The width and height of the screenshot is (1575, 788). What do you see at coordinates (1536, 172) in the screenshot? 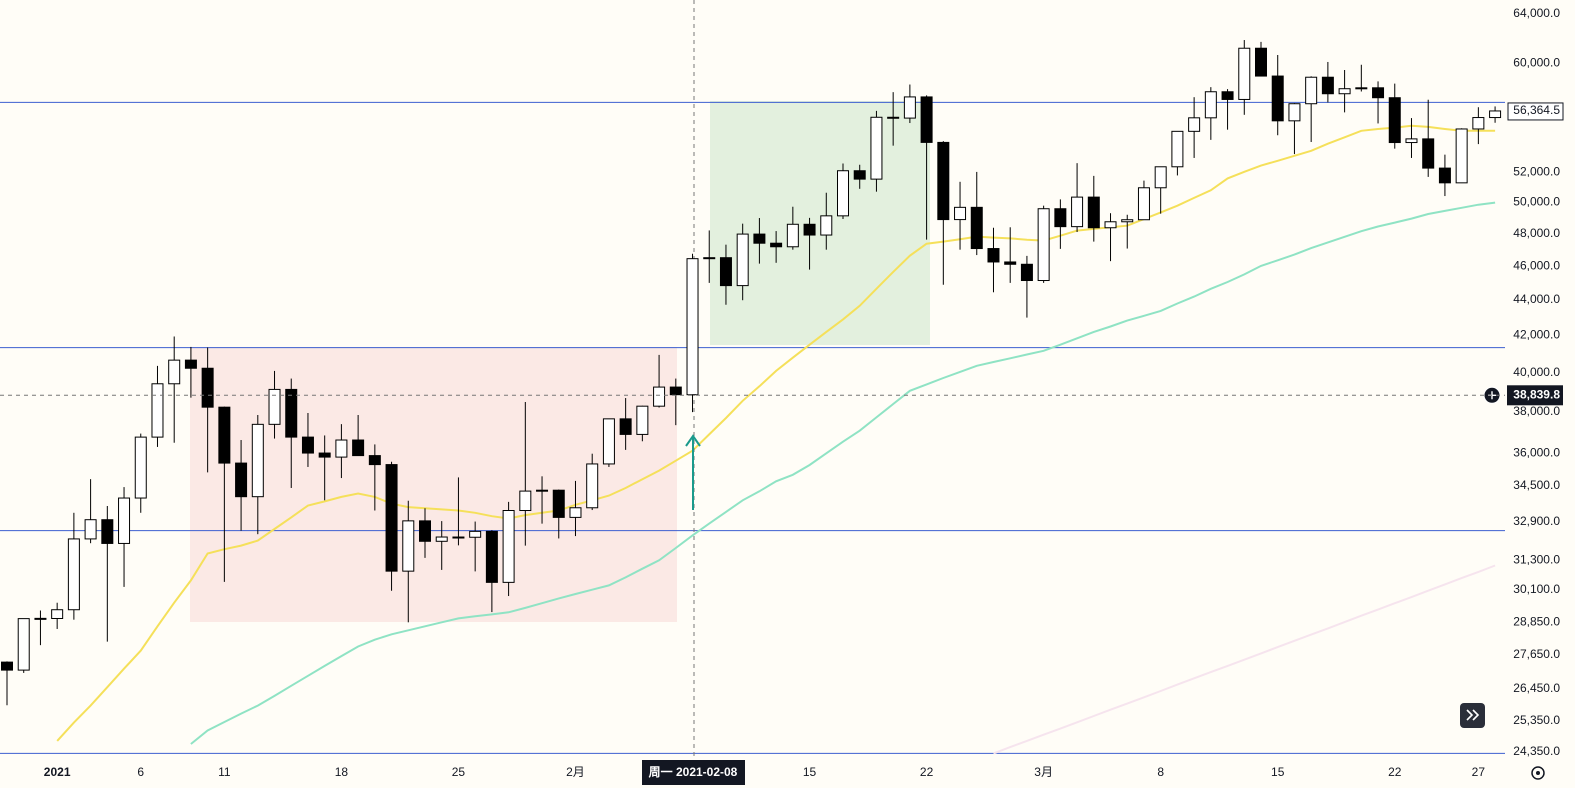
I see `y-tick-label: 52,000.0` at bounding box center [1536, 172].